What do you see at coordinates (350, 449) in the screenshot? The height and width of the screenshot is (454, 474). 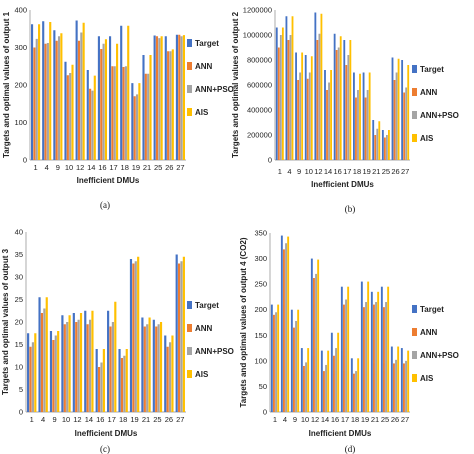 I see `p4-panel-letter: (d)` at bounding box center [350, 449].